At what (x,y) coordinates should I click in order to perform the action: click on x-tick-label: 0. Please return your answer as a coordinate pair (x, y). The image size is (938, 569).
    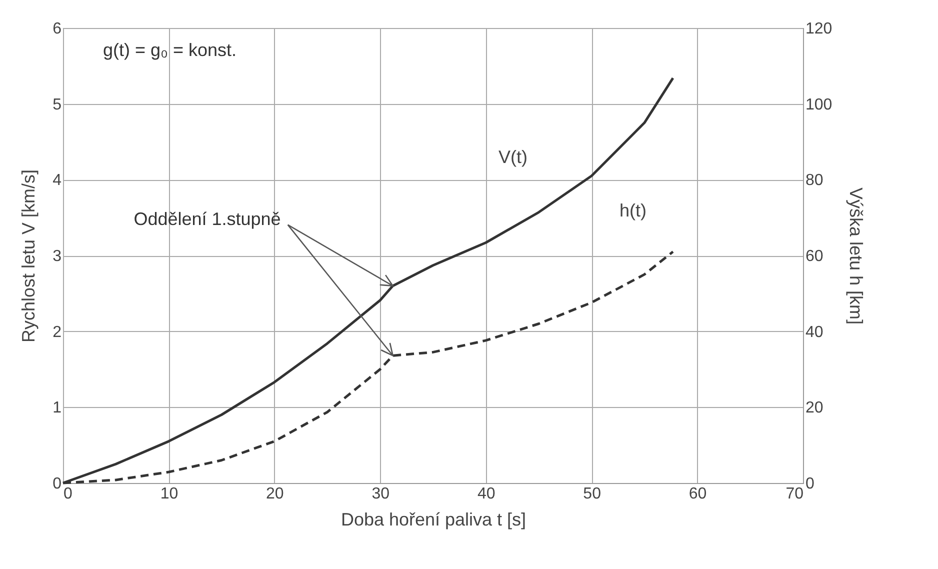
    Looking at the image, I should click on (68, 494).